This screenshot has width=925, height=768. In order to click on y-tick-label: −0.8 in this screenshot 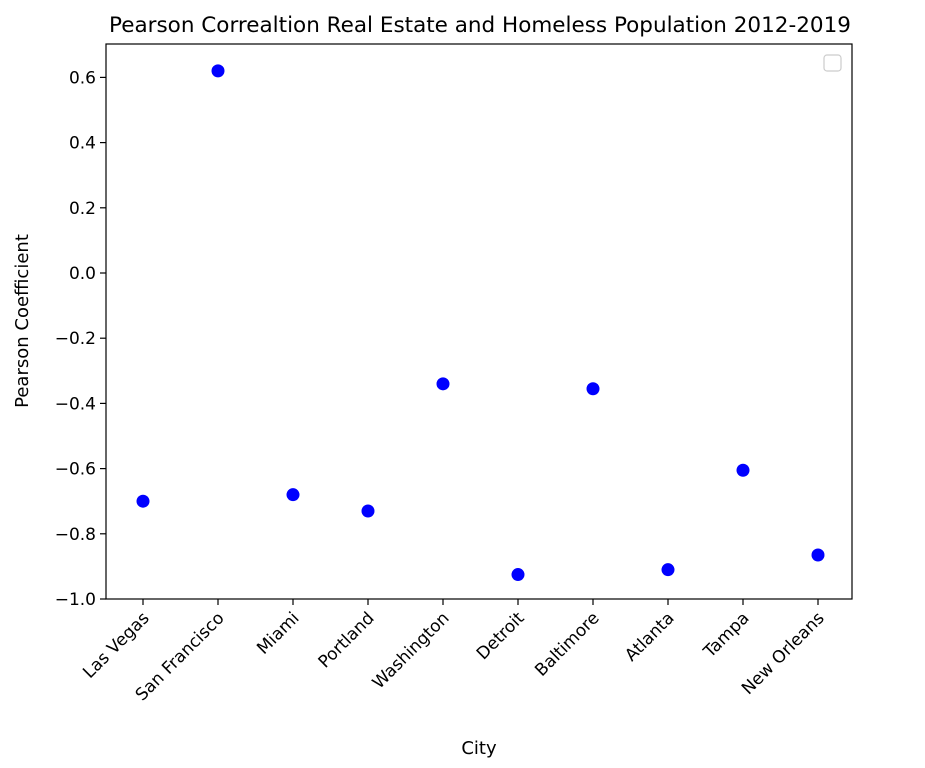, I will do `click(75, 535)`.